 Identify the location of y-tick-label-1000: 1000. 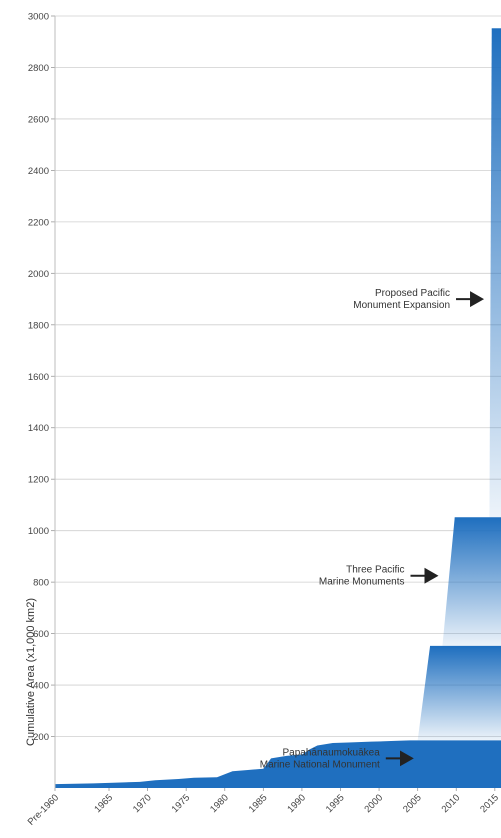
(38, 531).